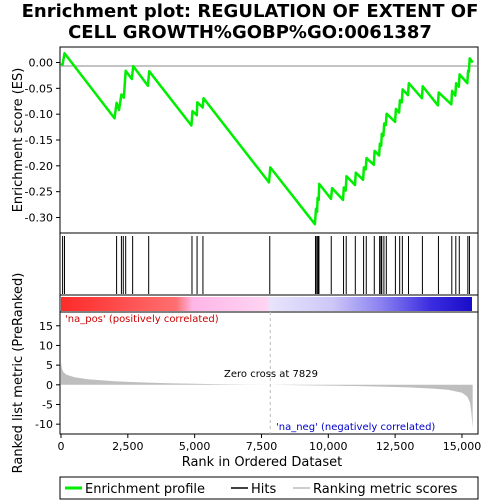 The height and width of the screenshot is (500, 500). What do you see at coordinates (18, 140) in the screenshot?
I see `es-y-axis-title: Enrichment score (ES)` at bounding box center [18, 140].